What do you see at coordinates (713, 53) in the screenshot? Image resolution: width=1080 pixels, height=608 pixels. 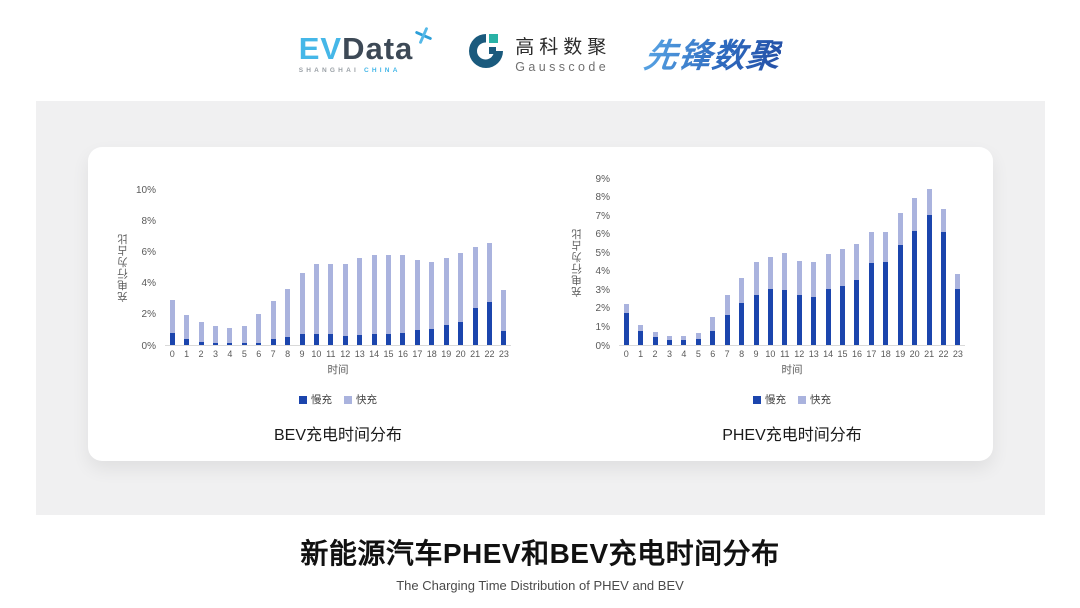 I see `xianfeng-shuju-logo: 先锋数聚` at bounding box center [713, 53].